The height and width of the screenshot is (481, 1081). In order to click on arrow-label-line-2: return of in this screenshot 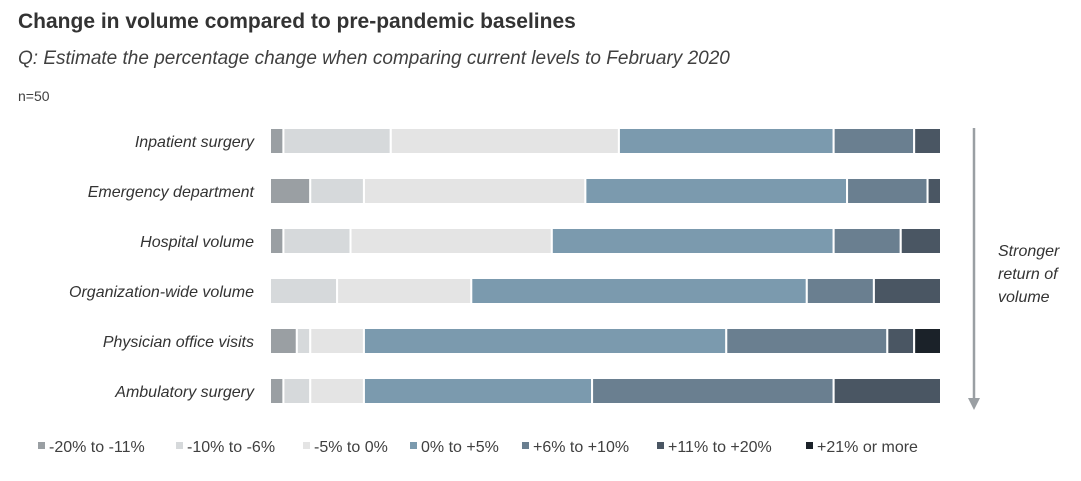, I will do `click(1028, 274)`.